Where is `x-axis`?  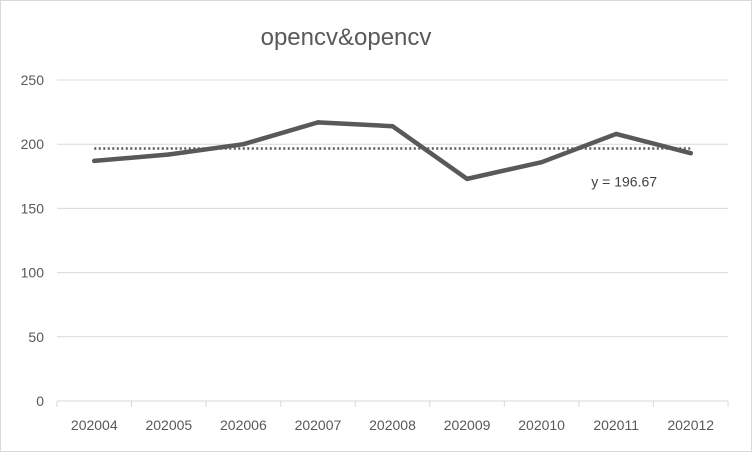
x-axis is located at coordinates (392, 403).